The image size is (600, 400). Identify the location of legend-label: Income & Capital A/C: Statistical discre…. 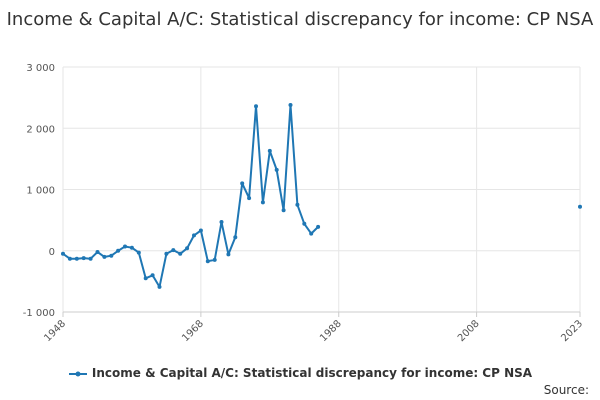
(312, 373).